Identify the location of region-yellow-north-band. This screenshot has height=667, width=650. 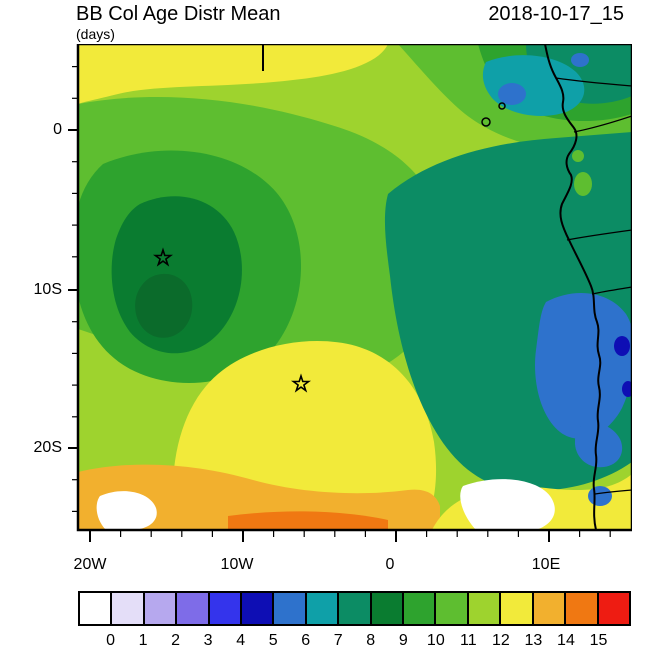
(233, 74).